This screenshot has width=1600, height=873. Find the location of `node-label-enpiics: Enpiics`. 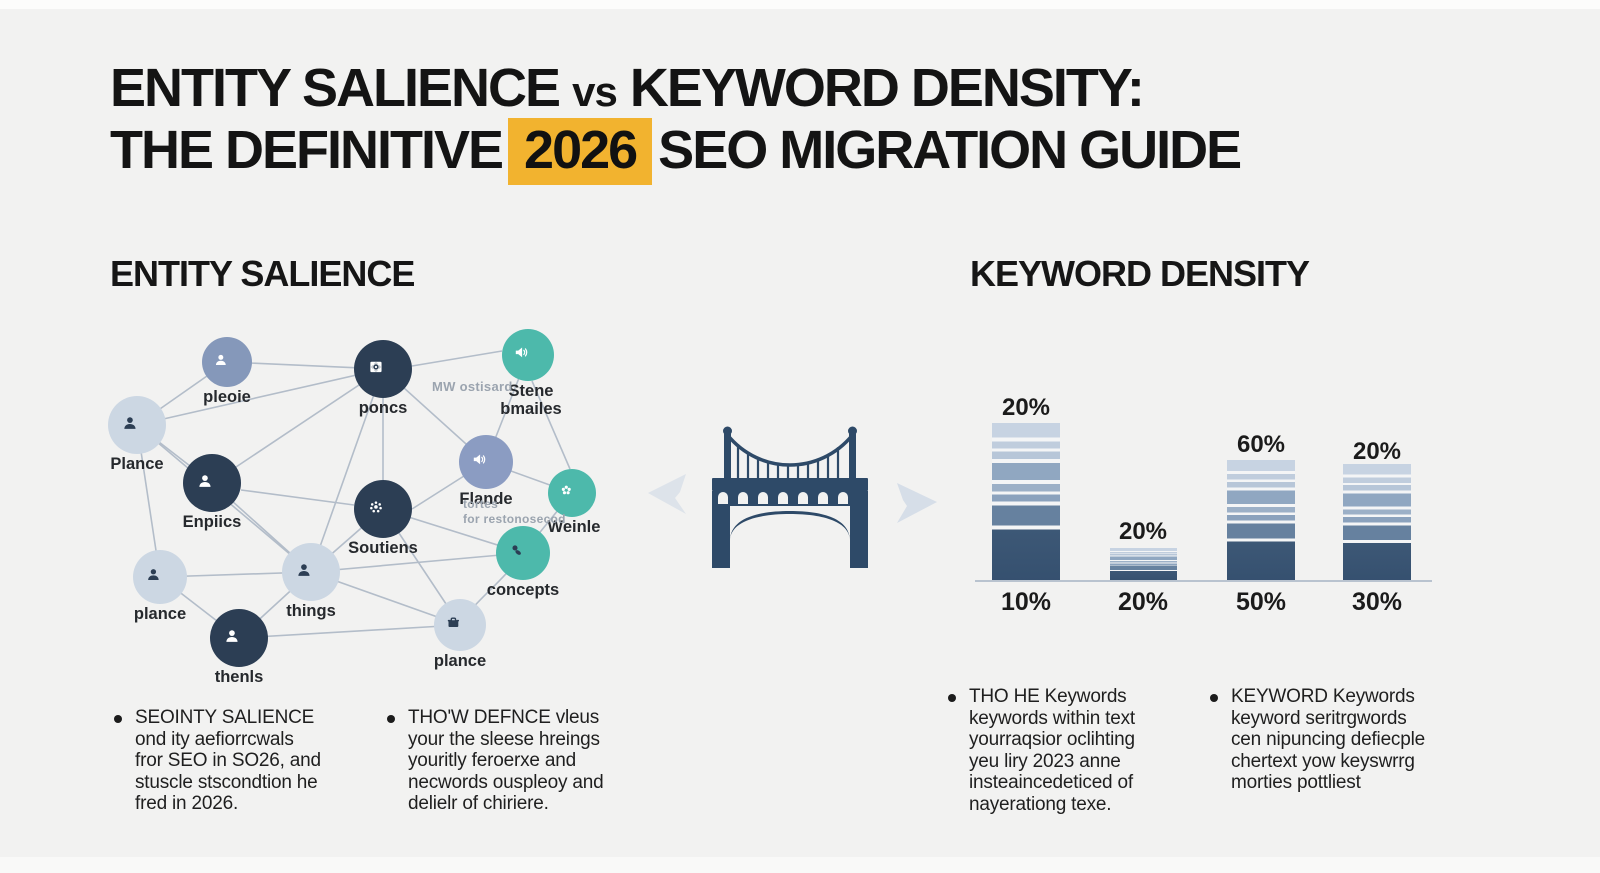

node-label-enpiics: Enpiics is located at coordinates (212, 522).